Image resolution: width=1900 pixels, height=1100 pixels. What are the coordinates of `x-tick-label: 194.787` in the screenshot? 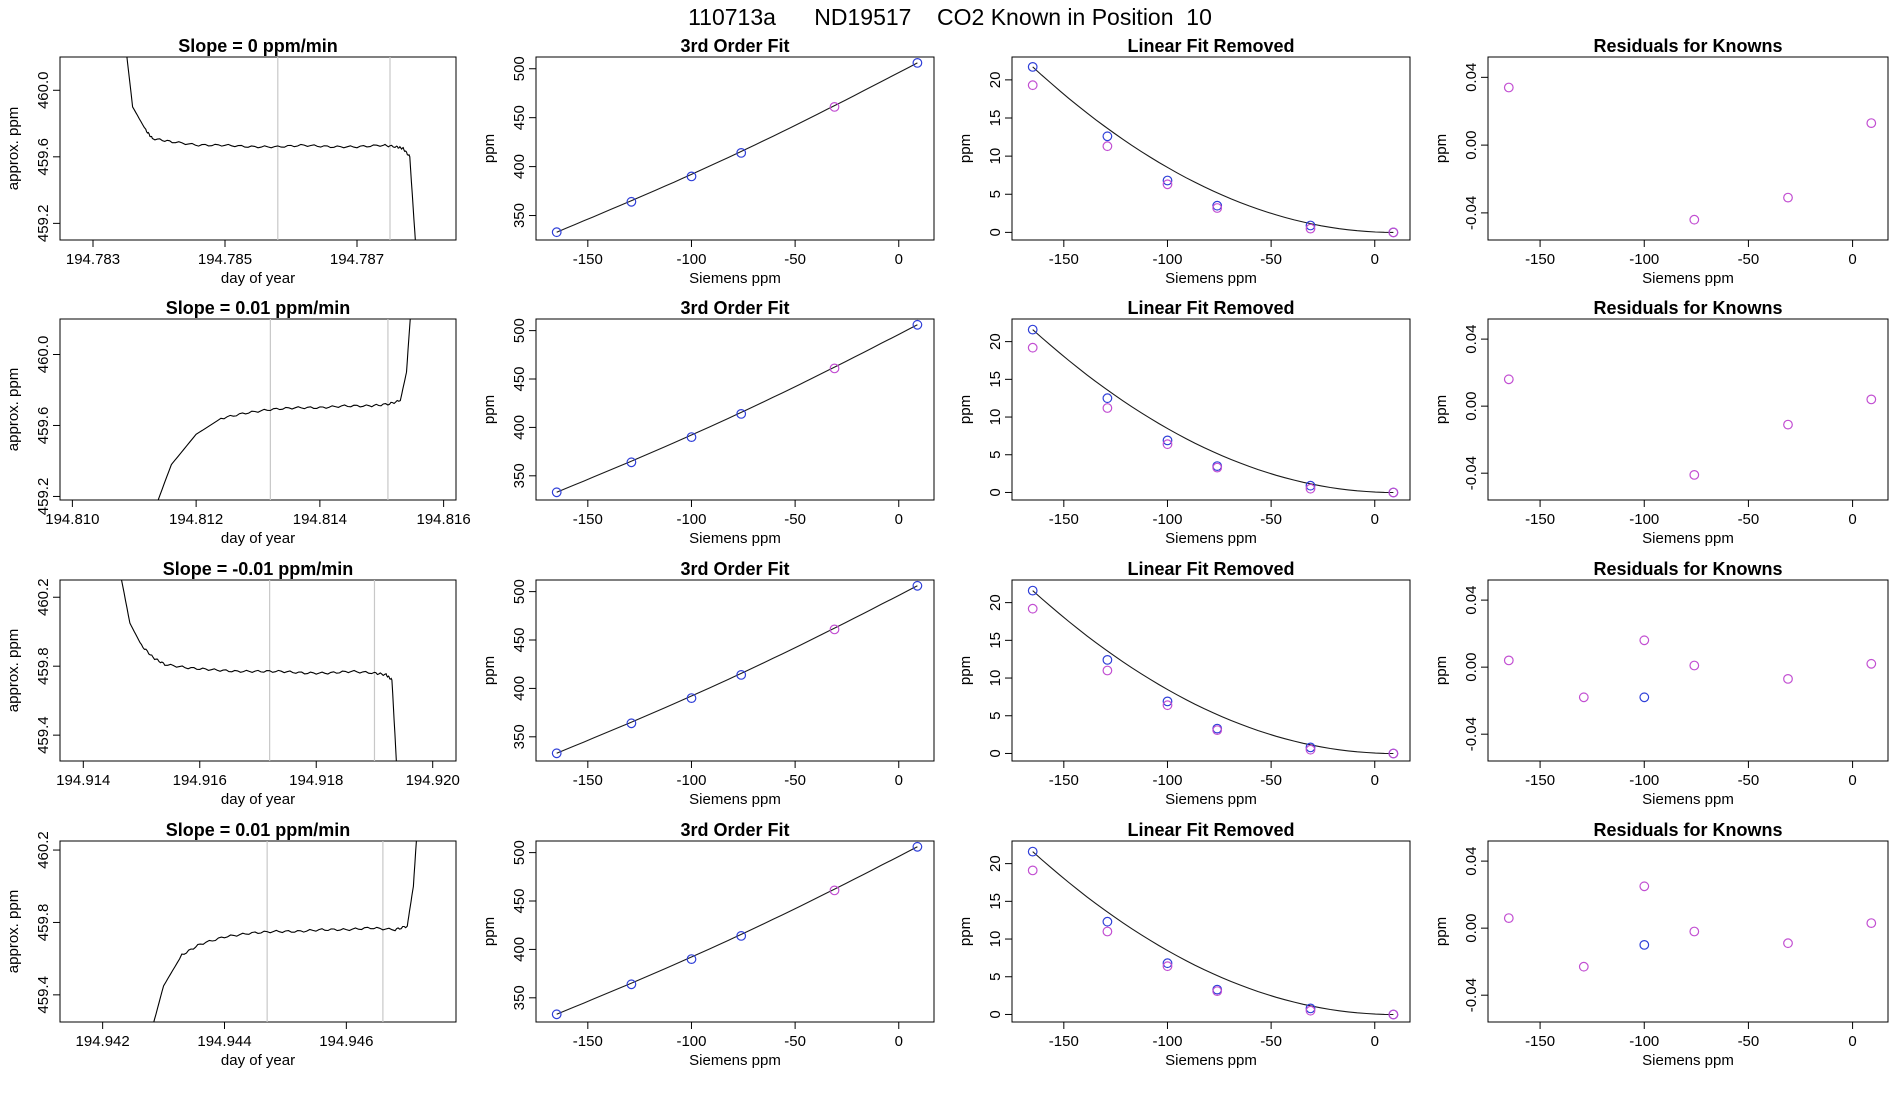 It's located at (357, 259).